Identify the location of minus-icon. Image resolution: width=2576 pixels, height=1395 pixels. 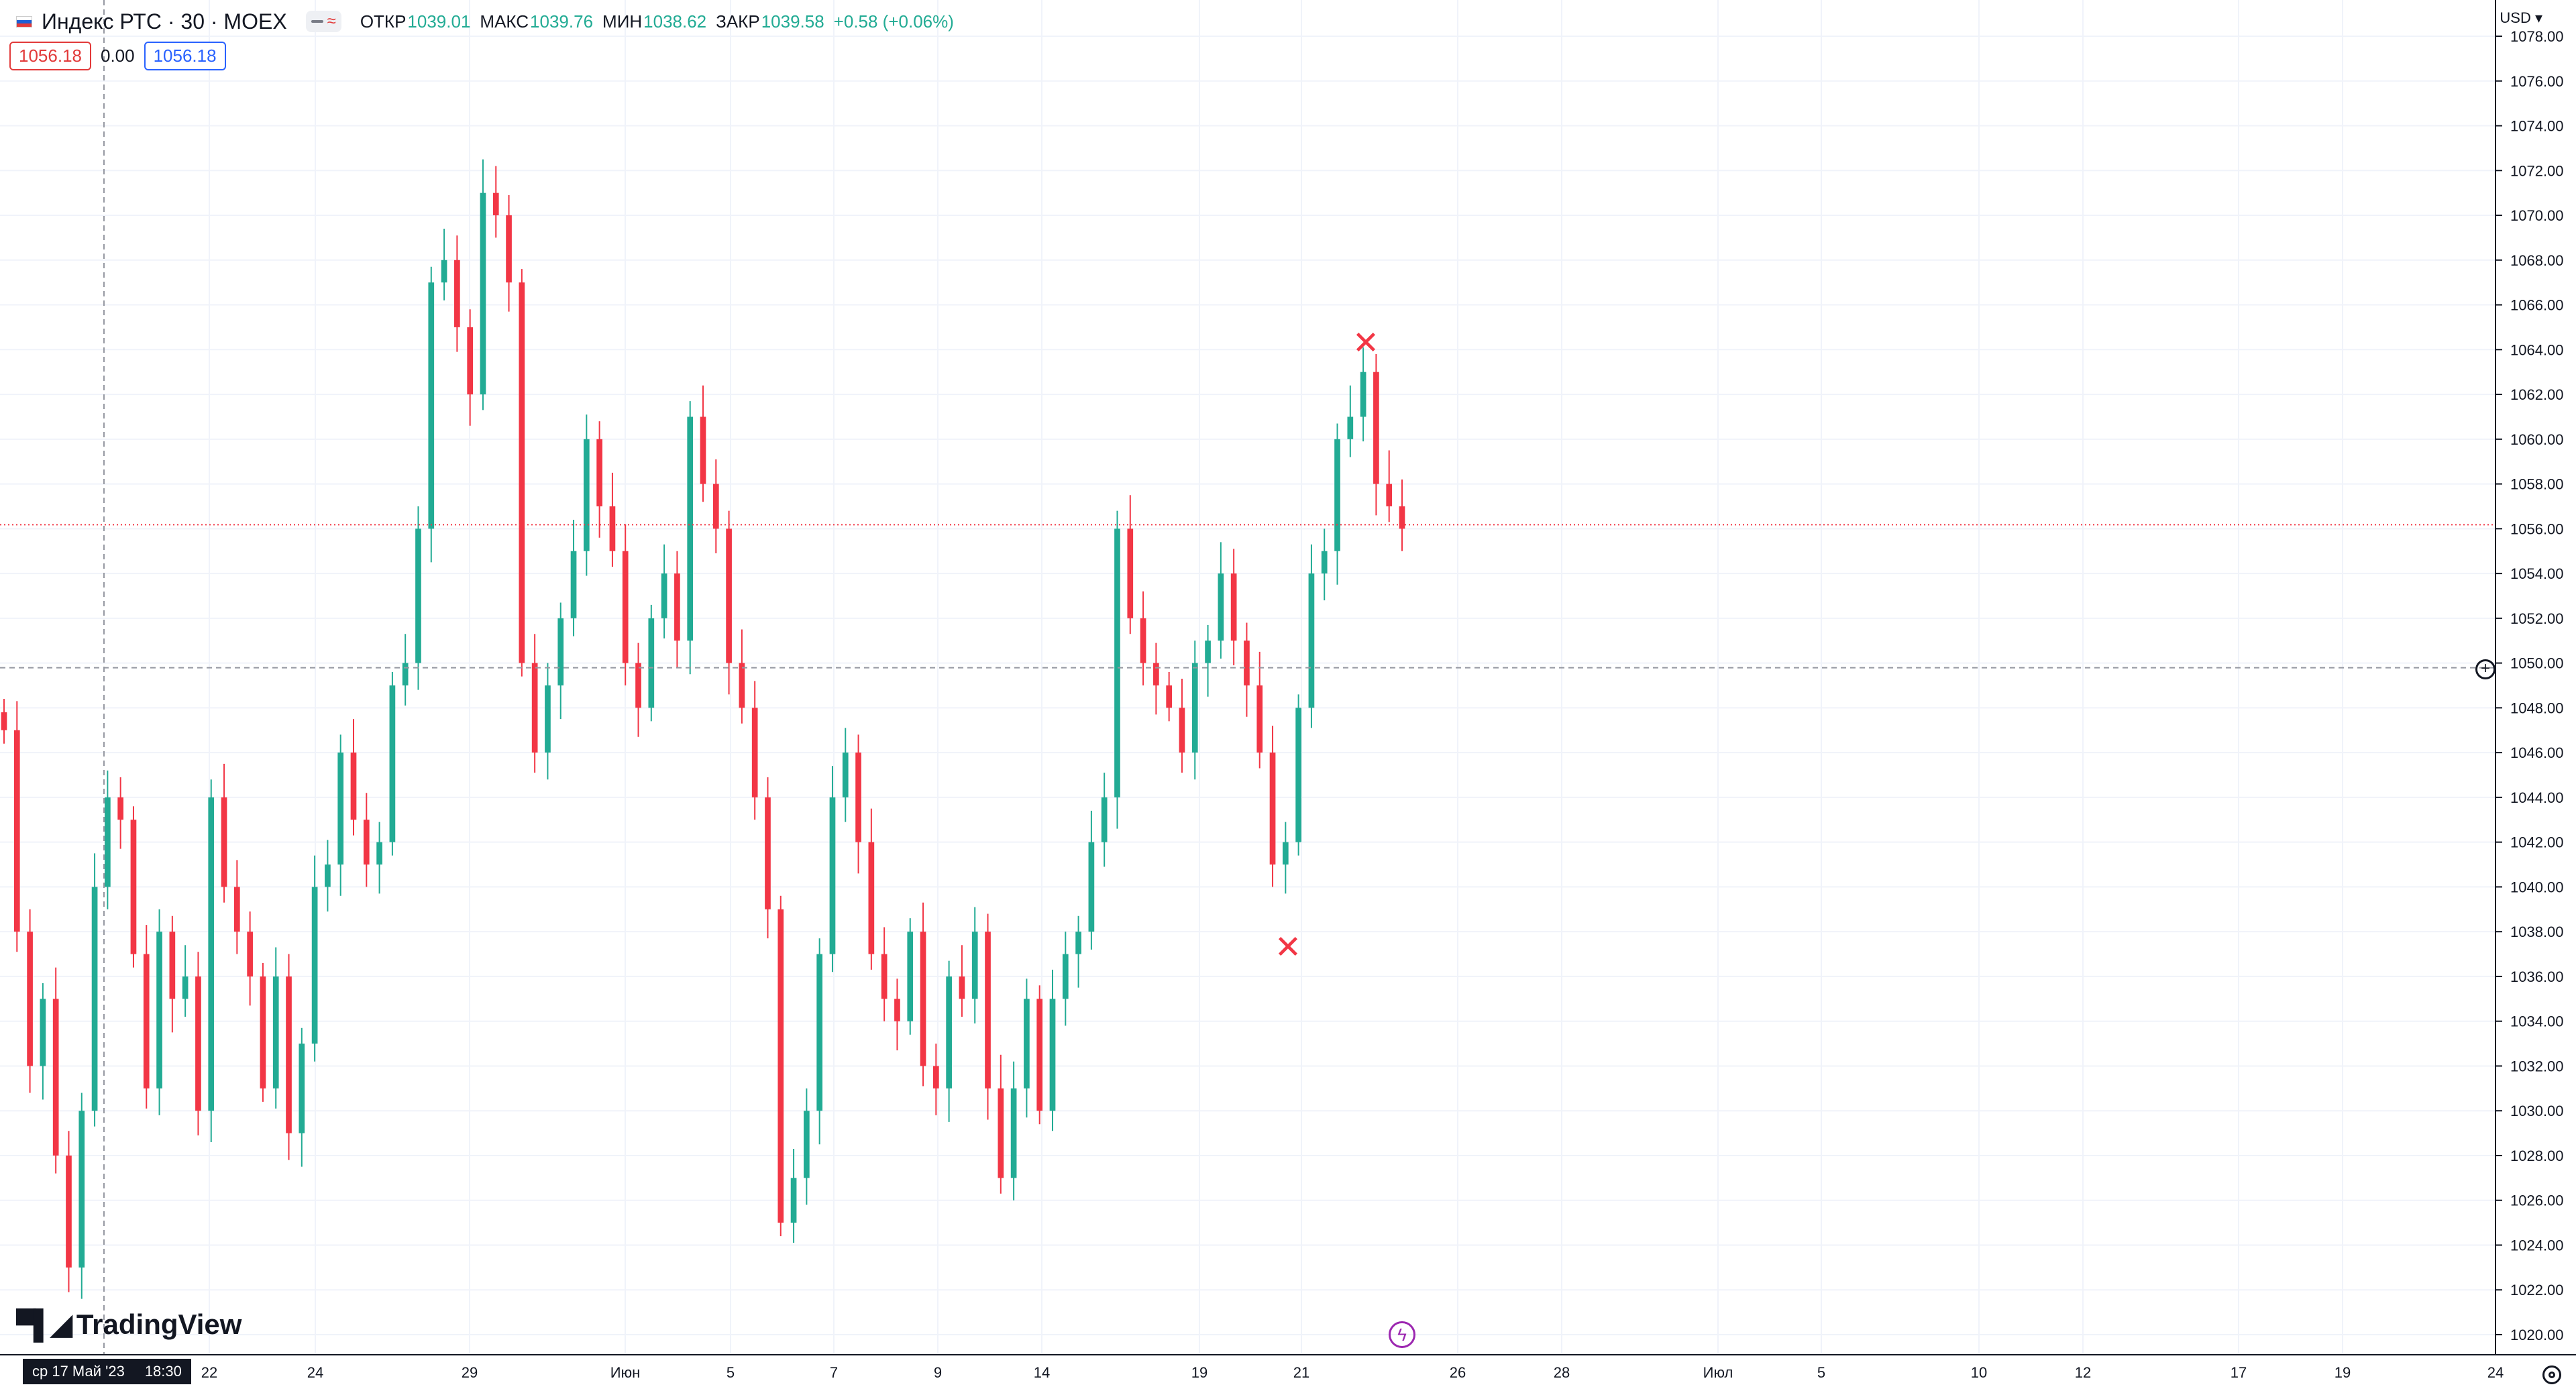
(317, 21).